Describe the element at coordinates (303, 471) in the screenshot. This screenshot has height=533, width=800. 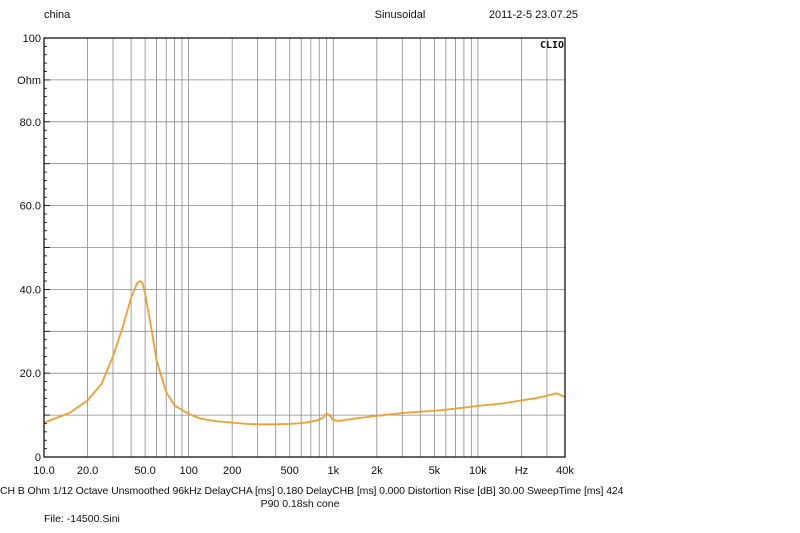
I see `x-axis-labels: 10.0 20.0 50.0 100 200 500 1k 2k 5k 10k Hz 40k` at that location.